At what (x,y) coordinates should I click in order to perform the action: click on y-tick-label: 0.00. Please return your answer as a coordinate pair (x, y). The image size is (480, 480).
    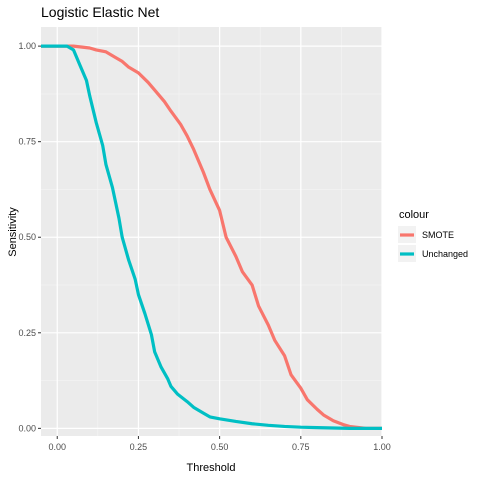
    Looking at the image, I should click on (27, 428).